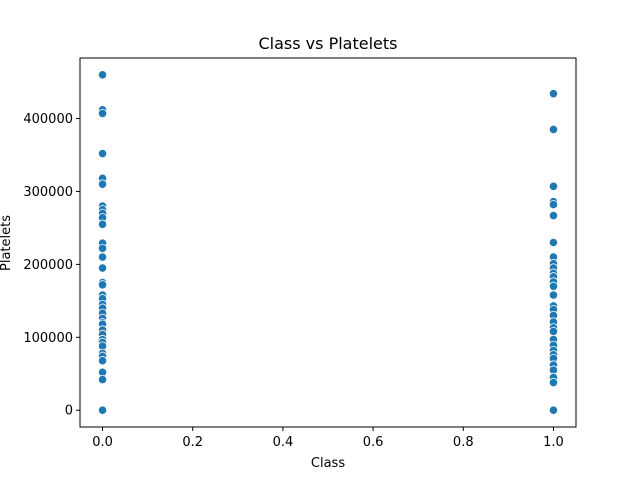 This screenshot has width=640, height=480. I want to click on x-tick-label: 1.0, so click(553, 442).